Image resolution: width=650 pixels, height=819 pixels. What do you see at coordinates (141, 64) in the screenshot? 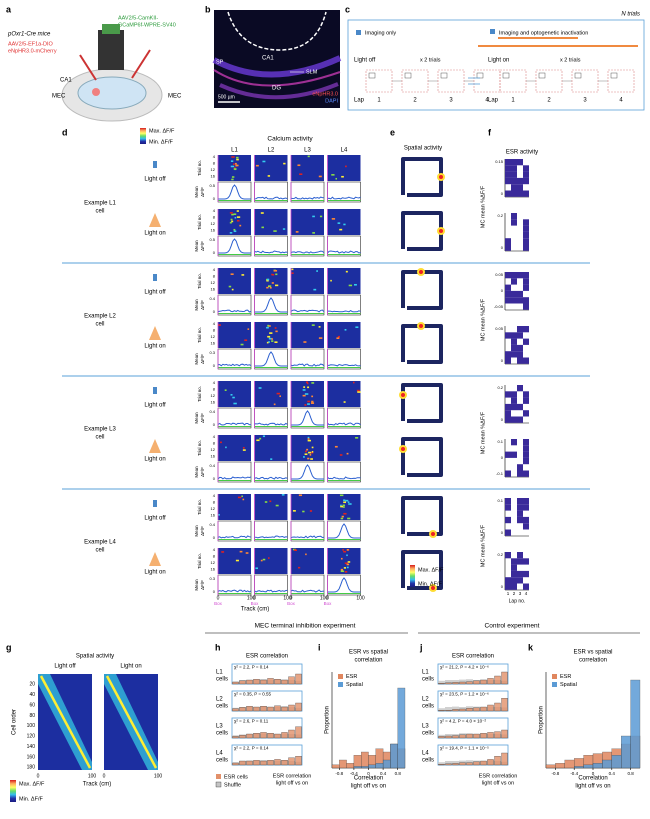
I see `injection` at bounding box center [141, 64].